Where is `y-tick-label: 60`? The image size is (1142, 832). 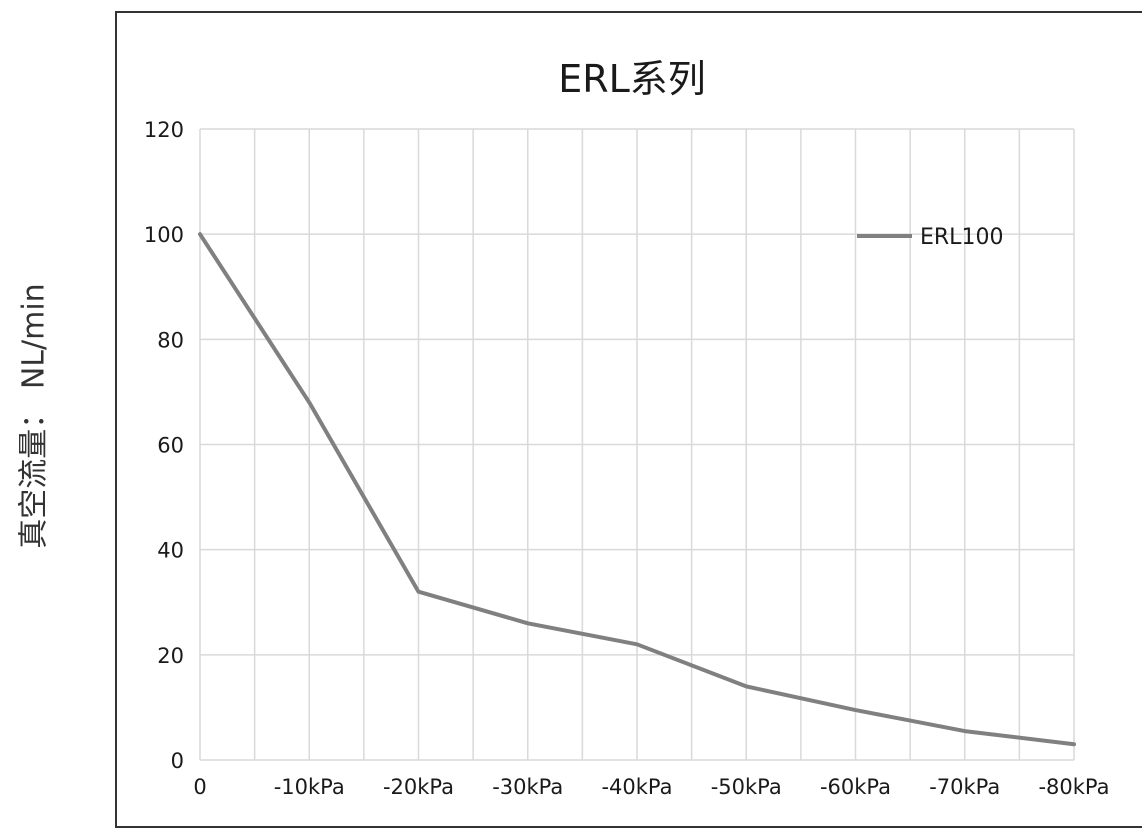 y-tick-label: 60 is located at coordinates (170, 446).